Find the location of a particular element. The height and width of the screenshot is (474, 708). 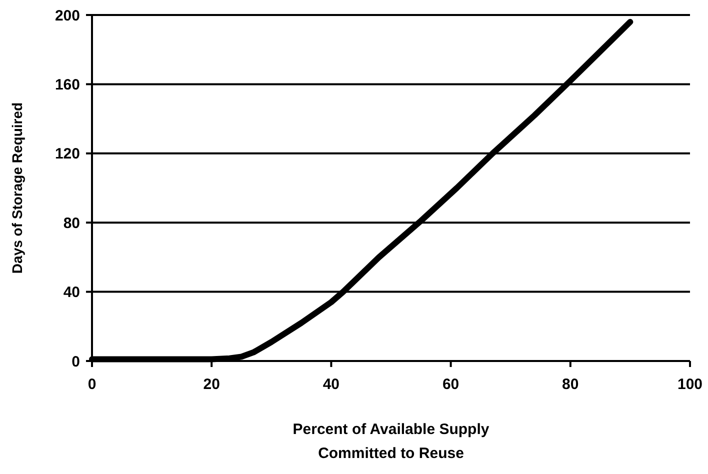

y-tick-label: 0 is located at coordinates (76, 361).